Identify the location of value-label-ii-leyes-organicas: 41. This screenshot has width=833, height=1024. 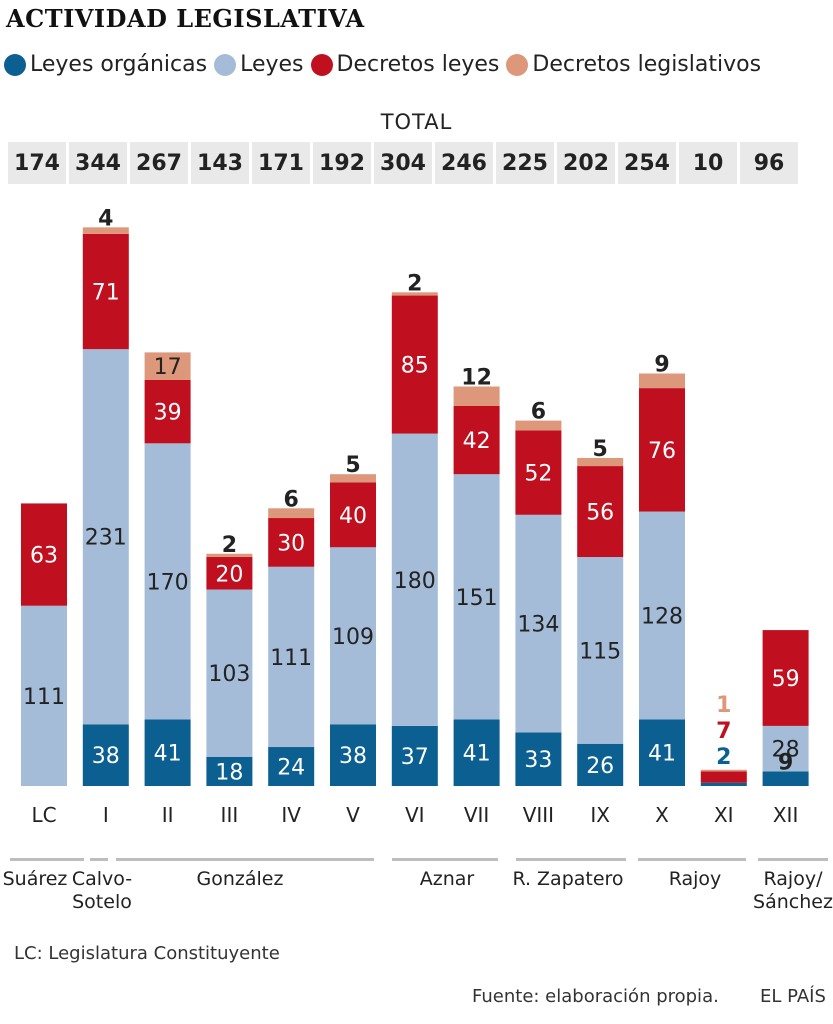
(168, 754).